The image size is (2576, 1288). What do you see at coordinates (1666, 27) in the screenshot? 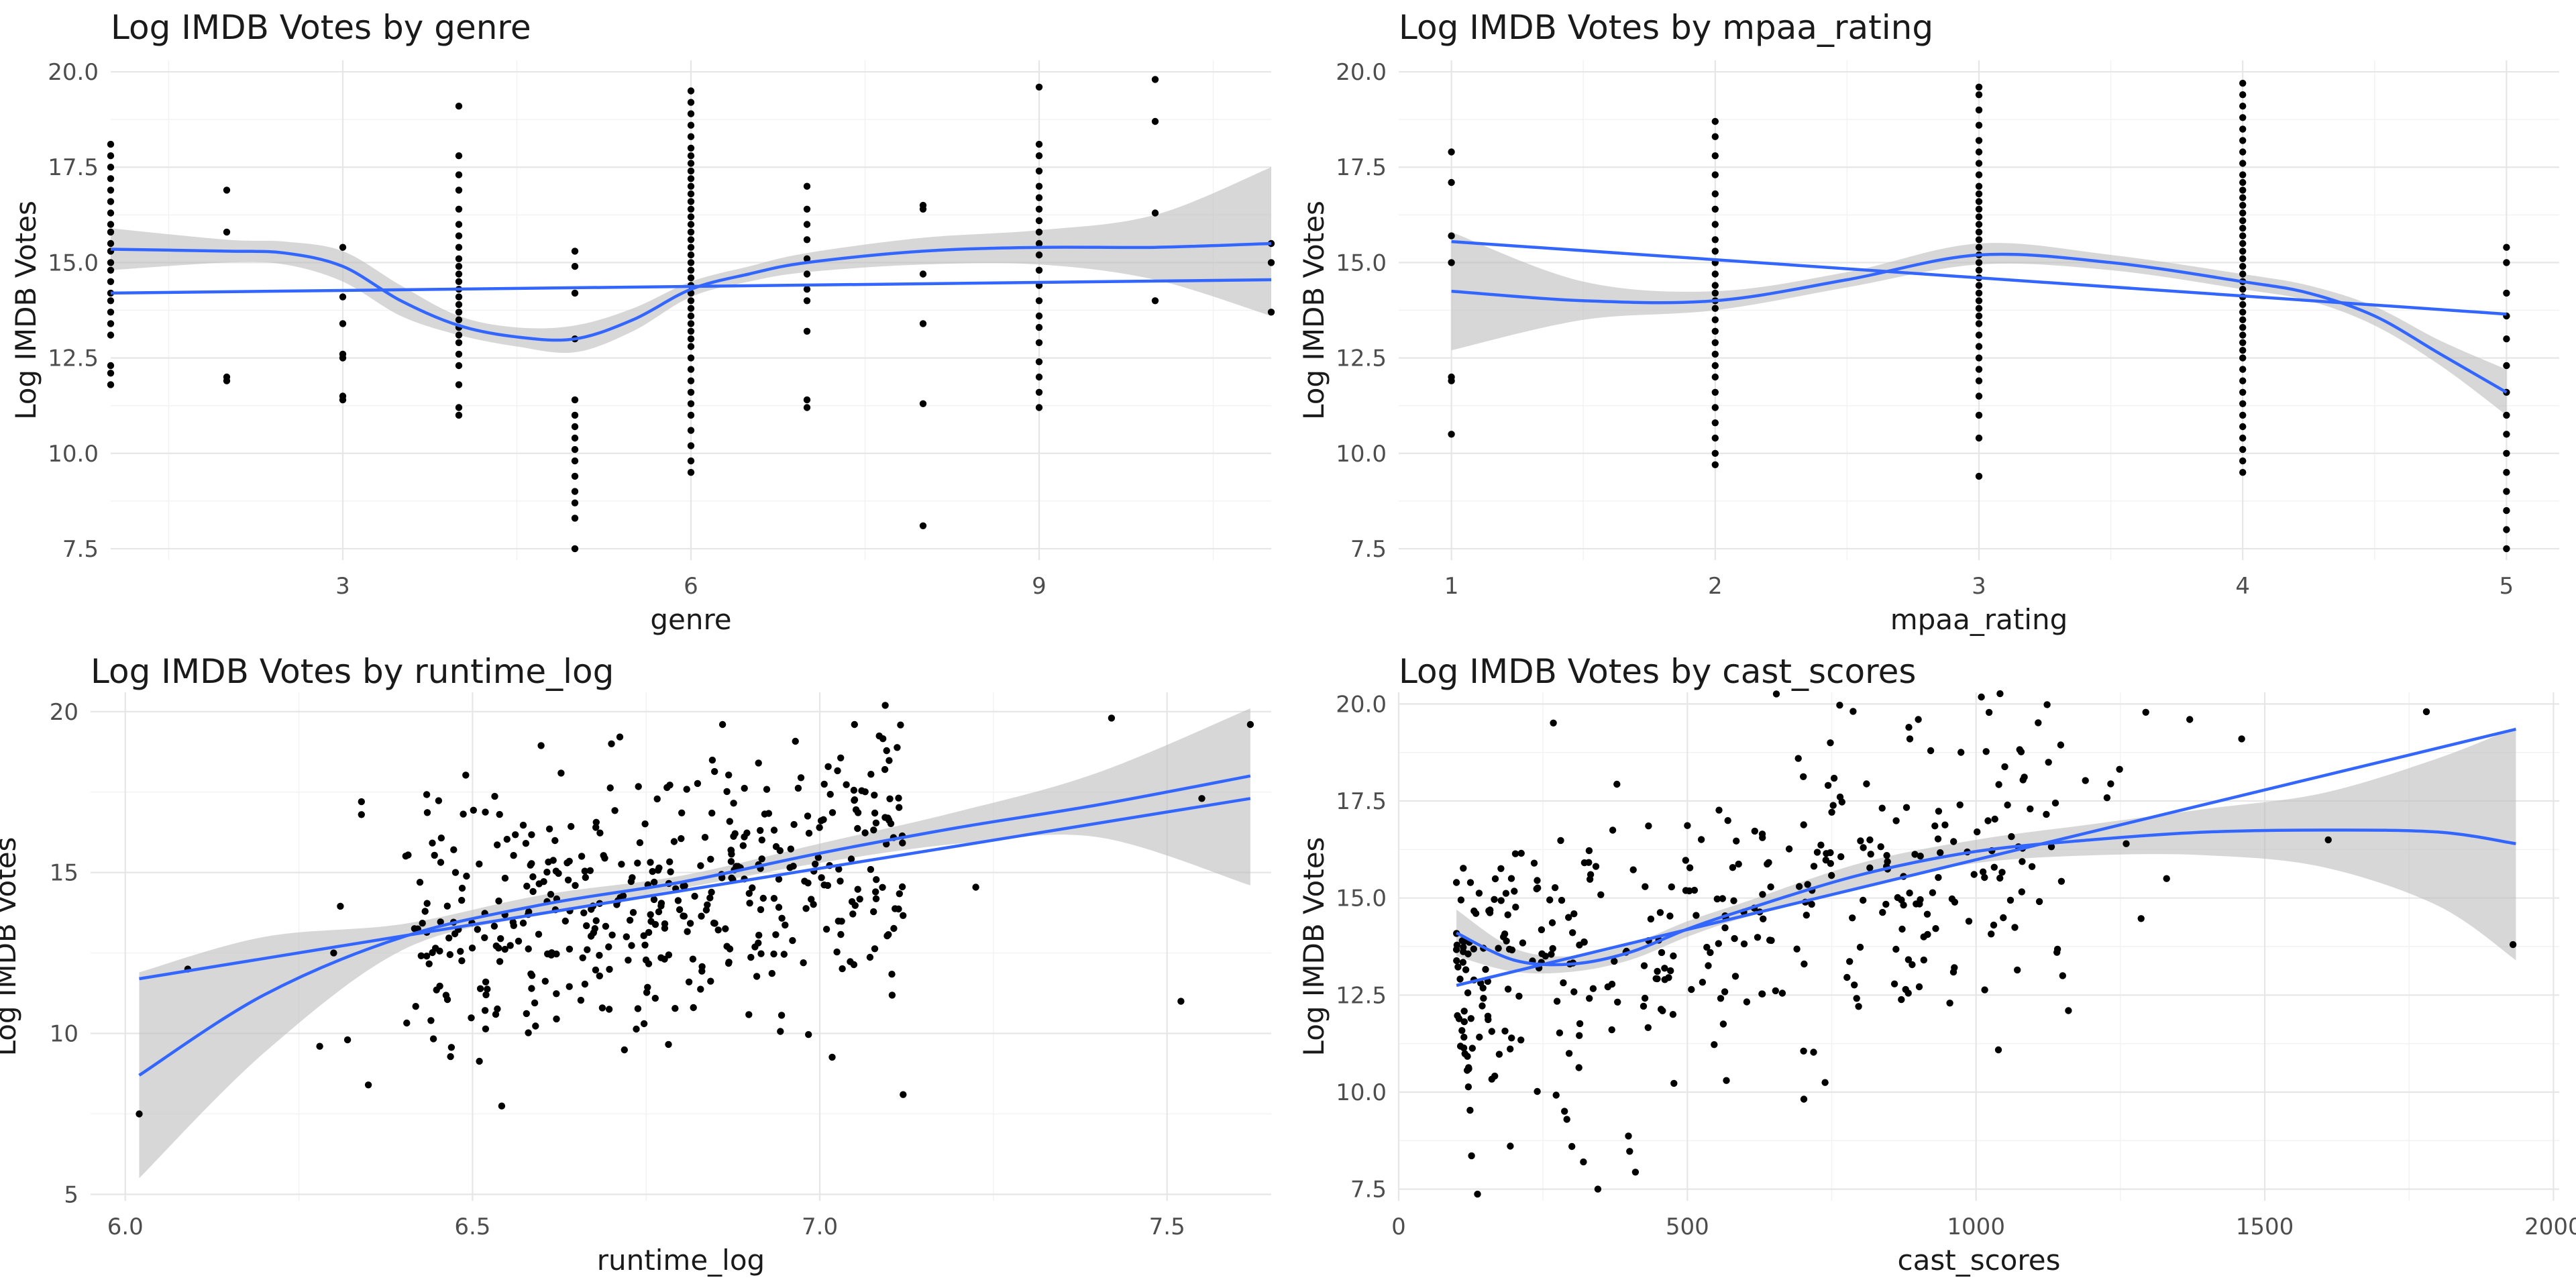
I see `chart-title: Log IMDB Votes by mpaa_rating` at bounding box center [1666, 27].